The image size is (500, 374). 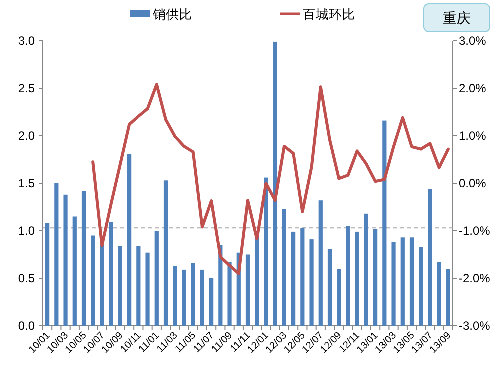 I want to click on y2-tick-label: -3.0%, so click(x=475, y=326).